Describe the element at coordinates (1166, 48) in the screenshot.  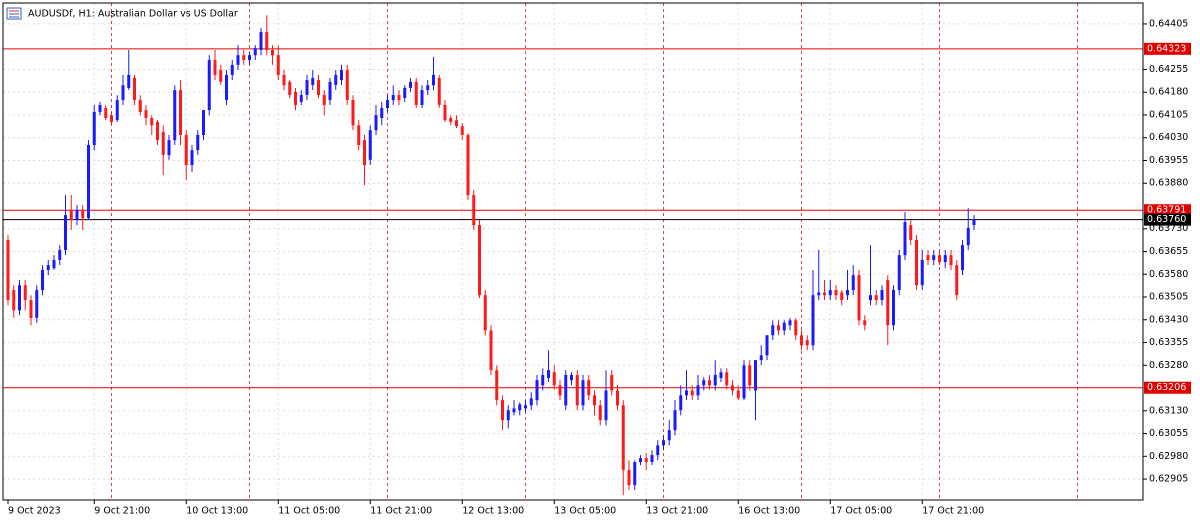
I see `level-label: 0.64323` at that location.